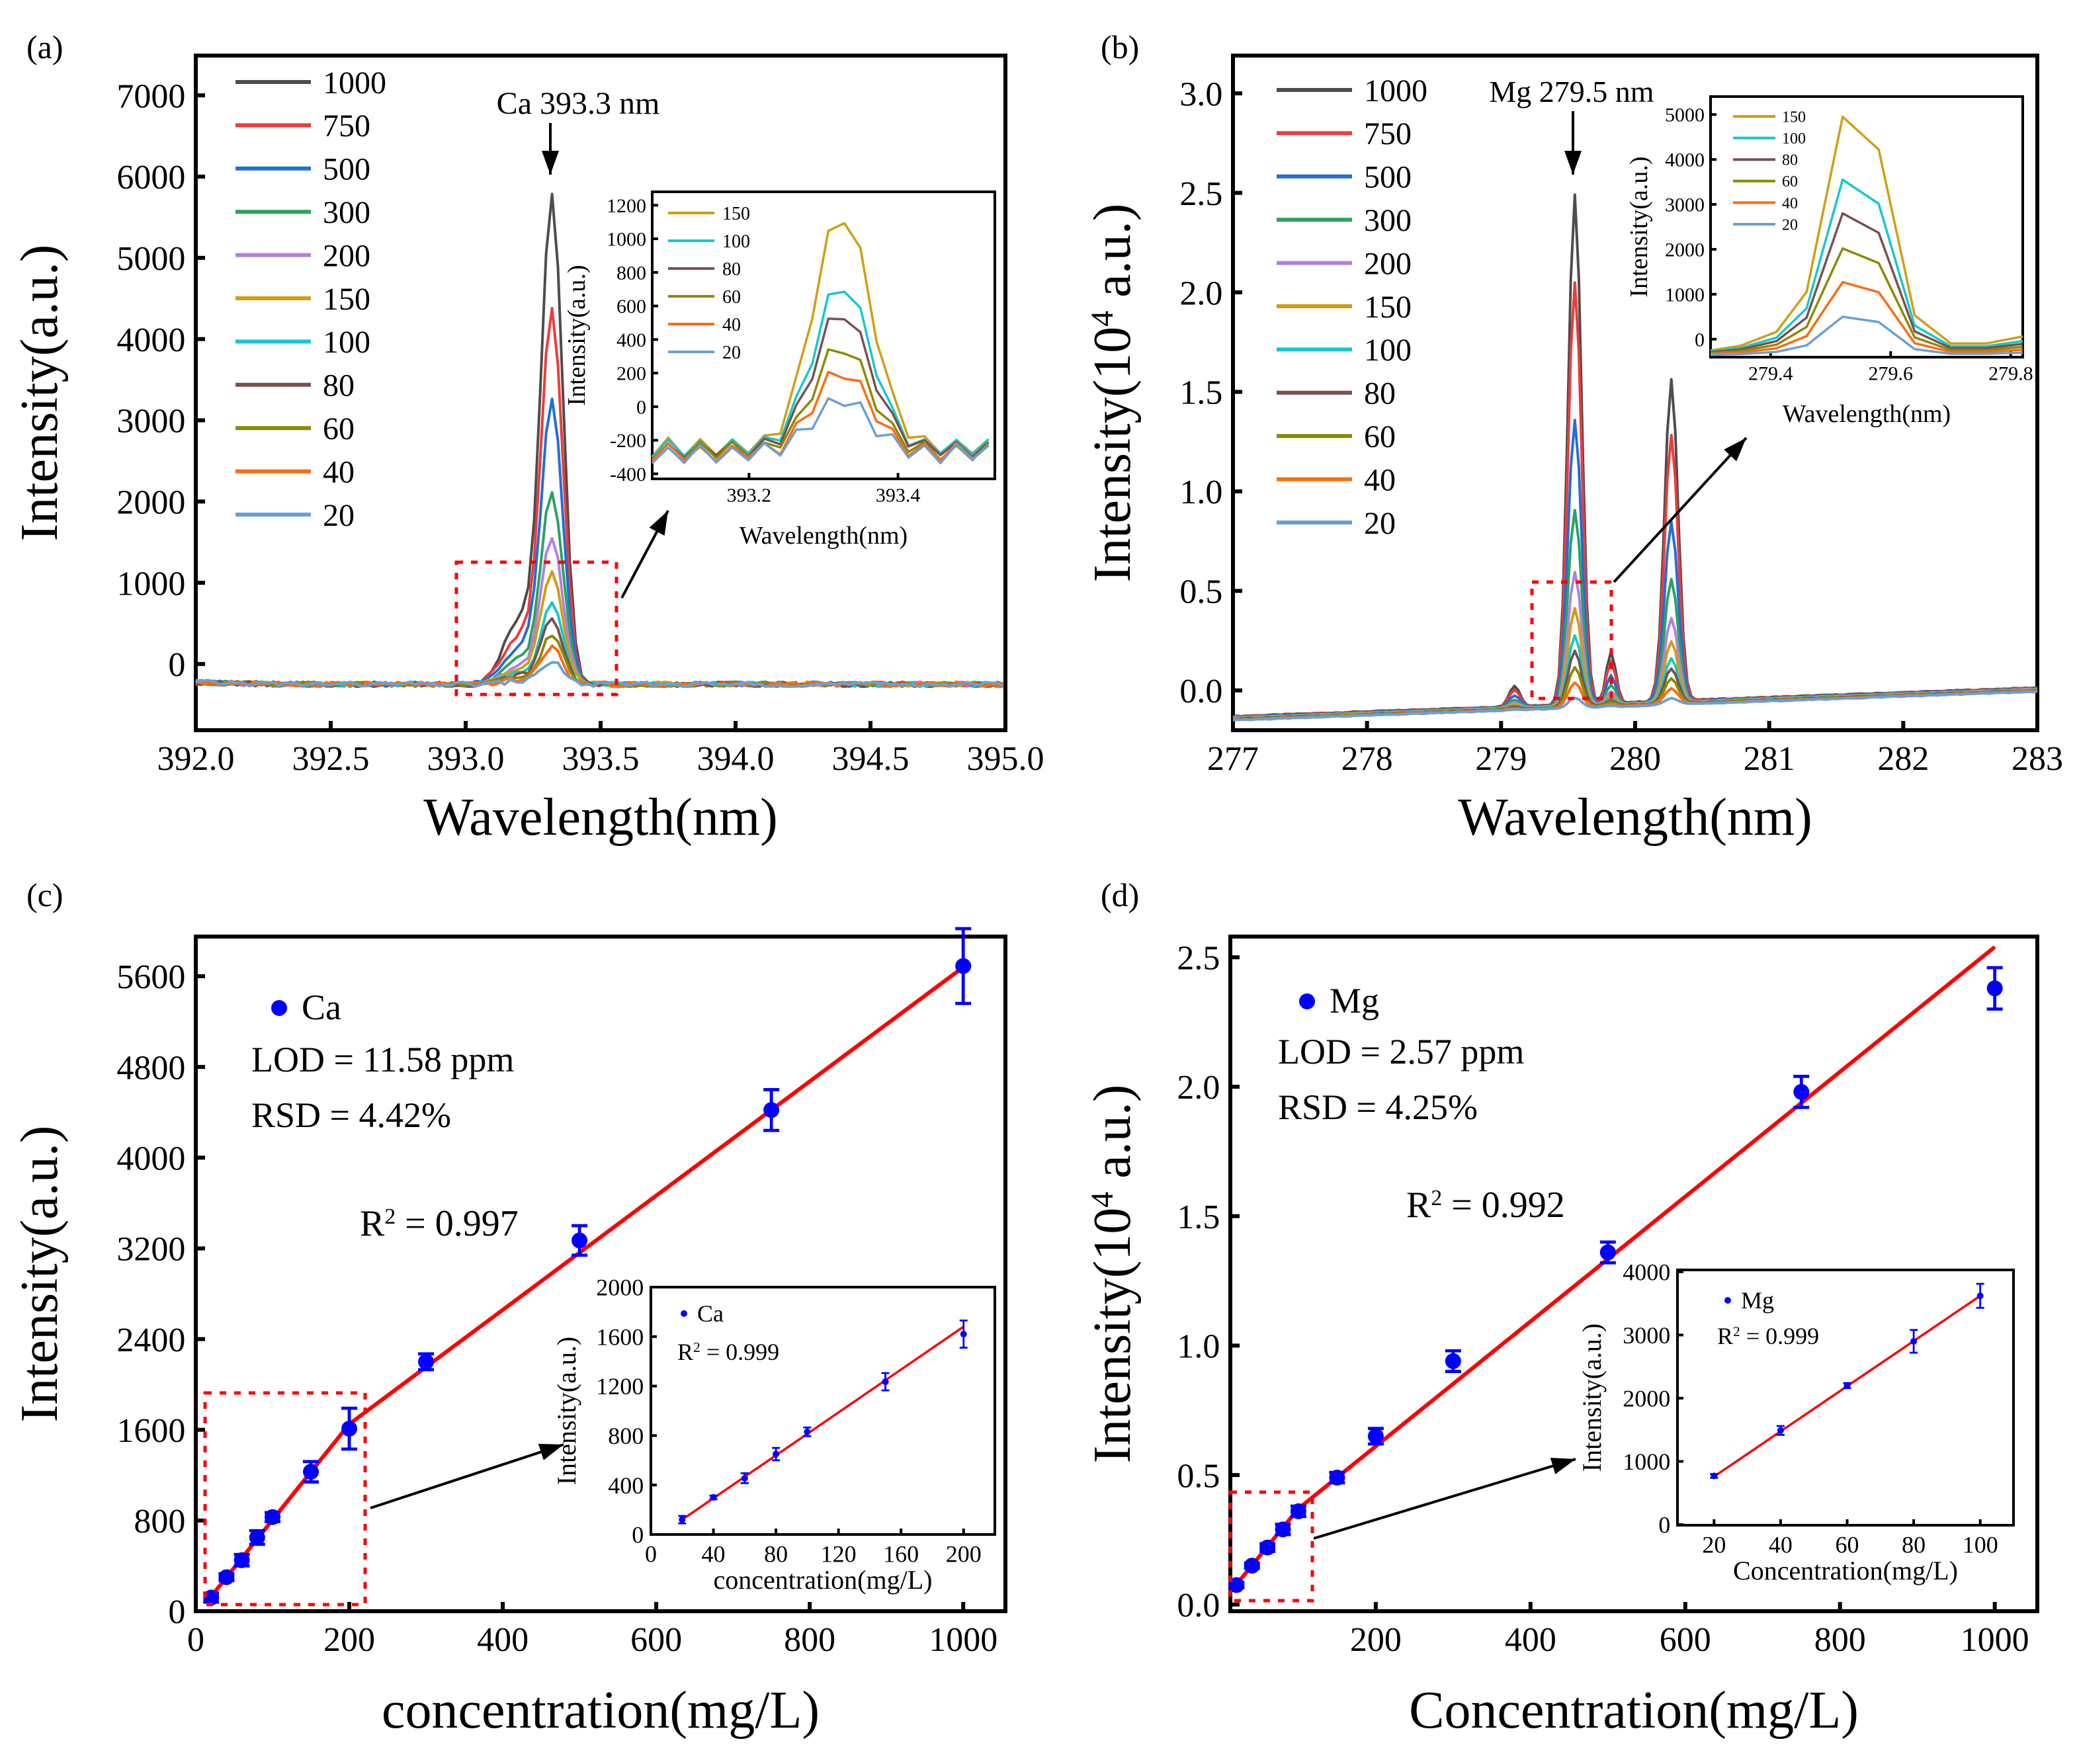  I want to click on zoom-arrow-shaft, so click(1445, 1499).